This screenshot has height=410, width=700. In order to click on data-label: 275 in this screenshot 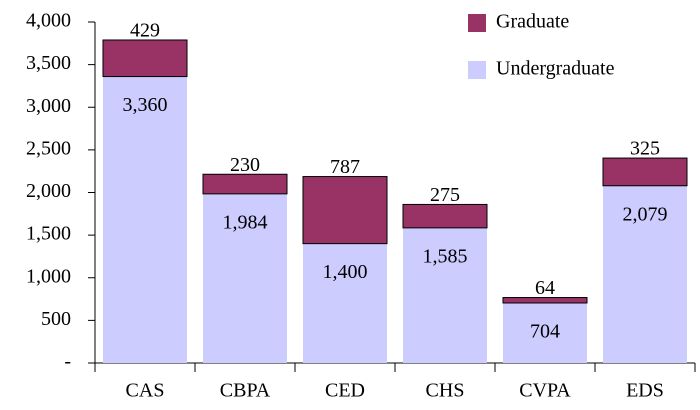, I will do `click(445, 195)`.